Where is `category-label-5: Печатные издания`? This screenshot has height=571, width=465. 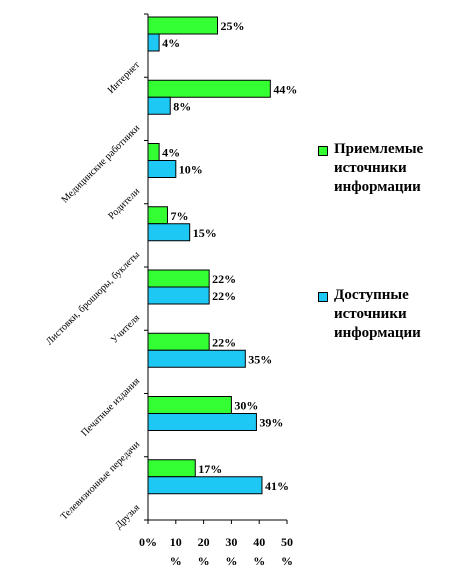 category-label-5: Печатные издания is located at coordinates (110, 407).